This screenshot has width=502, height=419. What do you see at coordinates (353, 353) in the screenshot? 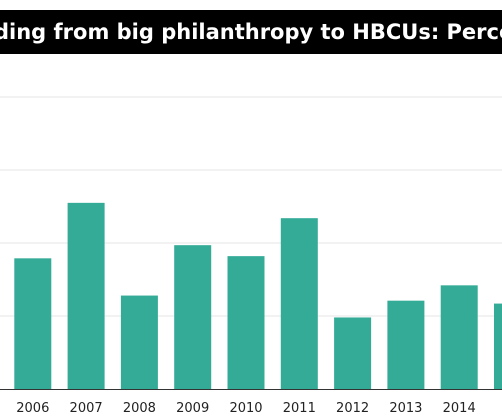
I see `bar-2012` at bounding box center [353, 353].